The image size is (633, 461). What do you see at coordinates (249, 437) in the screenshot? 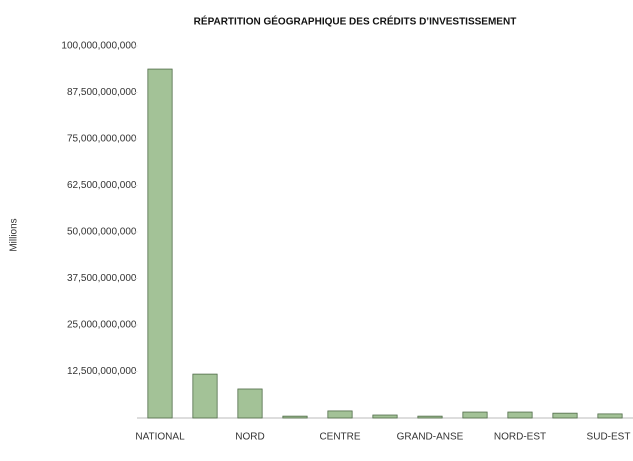
I see `x-tick-label: NORD` at bounding box center [249, 437].